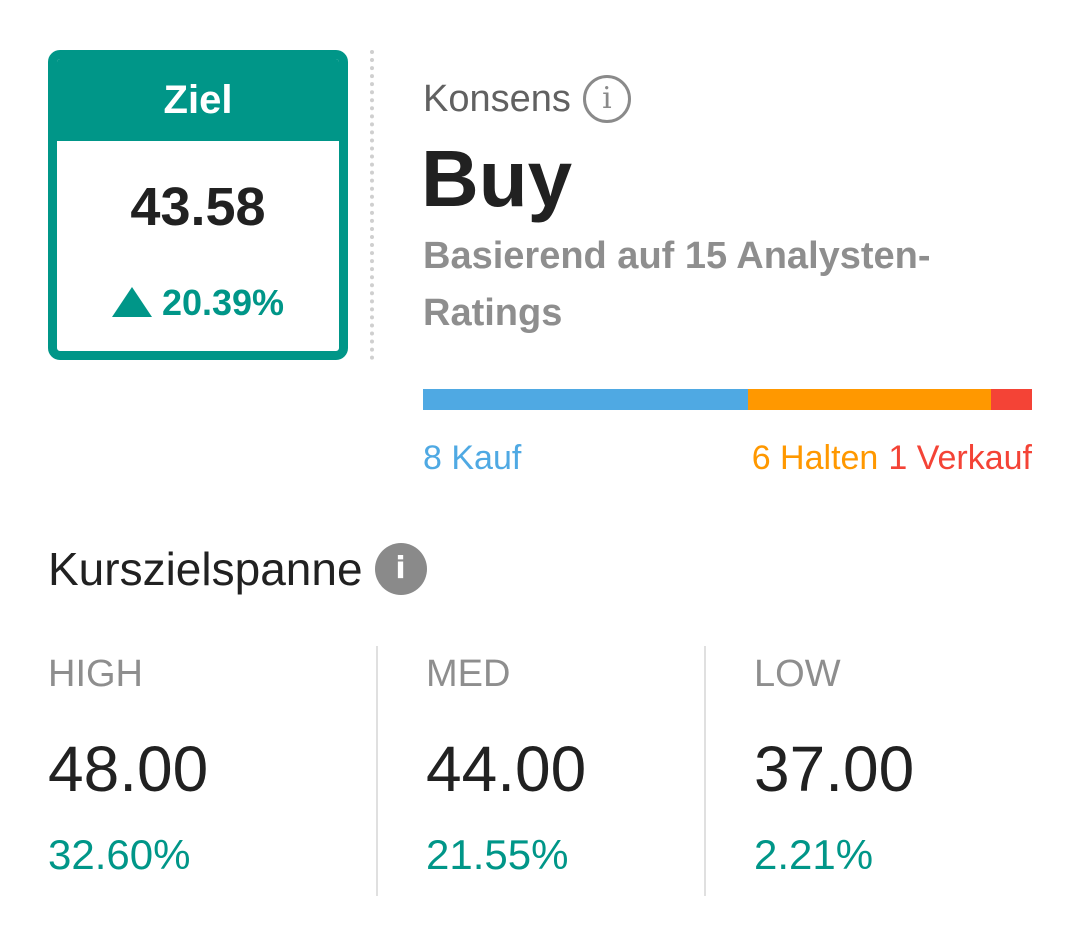  Describe the element at coordinates (797, 674) in the screenshot. I see `price-range-low-label: LOW` at that location.